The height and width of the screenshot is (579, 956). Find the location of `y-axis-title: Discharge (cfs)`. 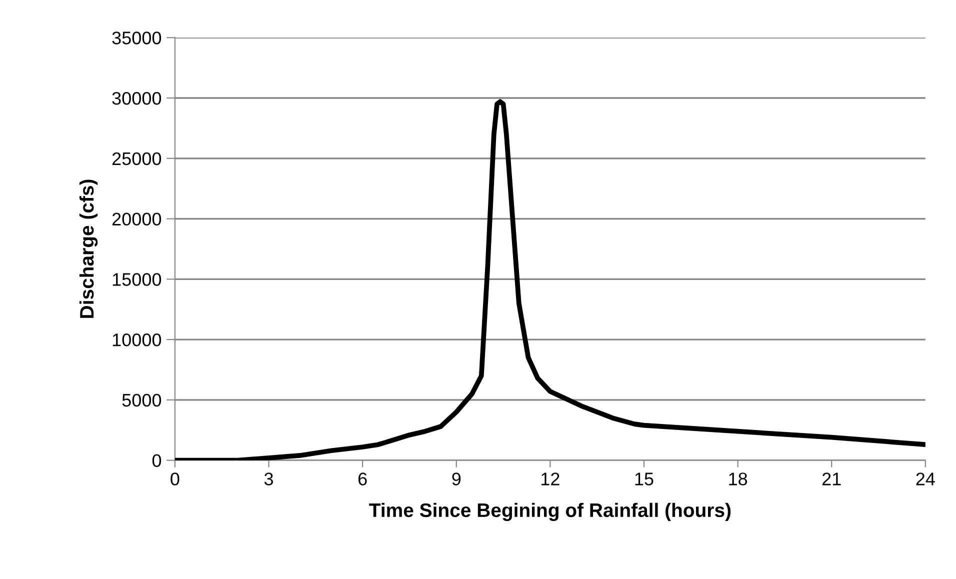

y-axis-title: Discharge (cfs) is located at coordinates (88, 249).